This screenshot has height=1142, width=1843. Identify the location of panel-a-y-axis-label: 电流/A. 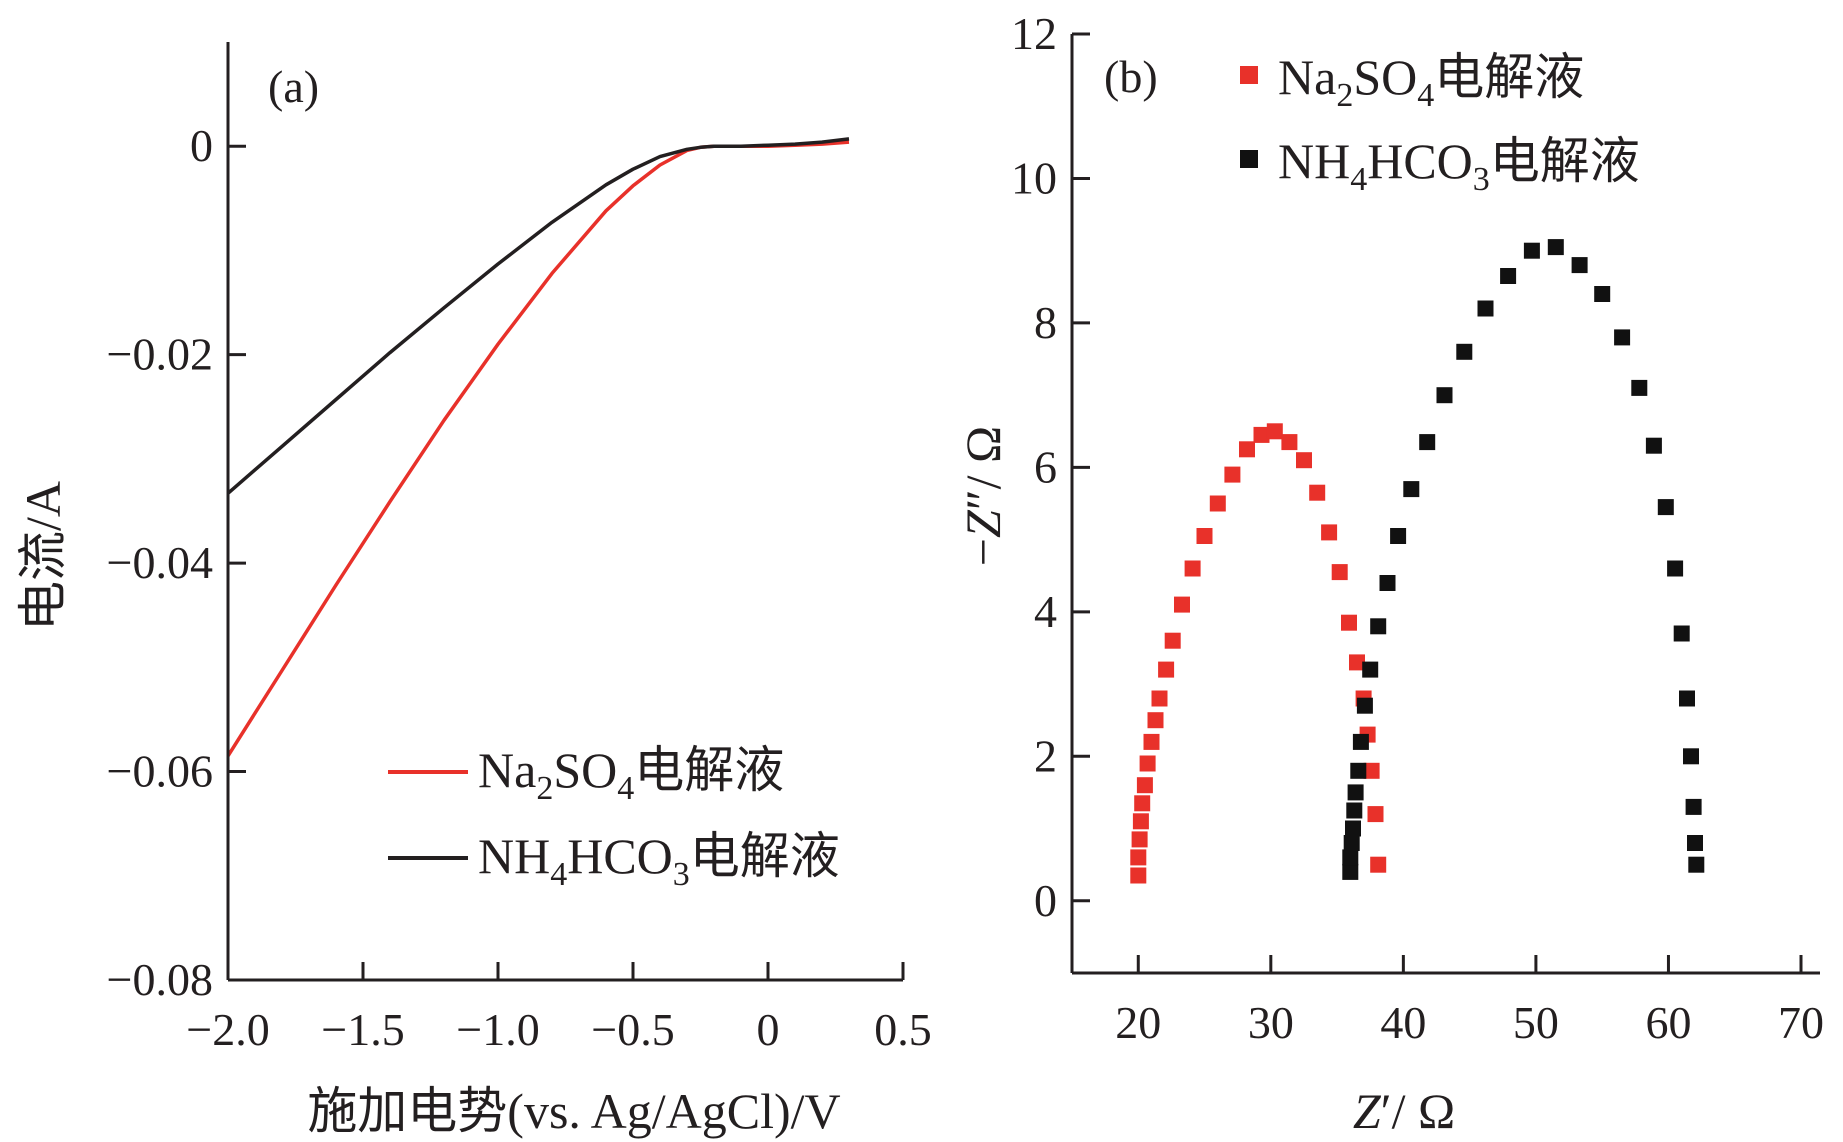
(43, 556).